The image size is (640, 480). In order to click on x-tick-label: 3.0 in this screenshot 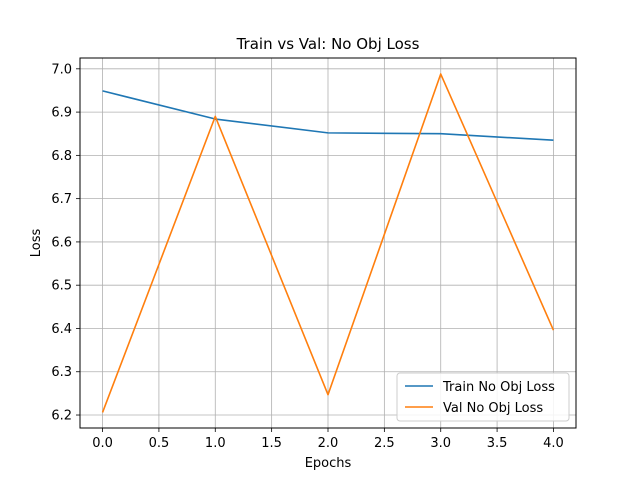, I will do `click(440, 443)`.